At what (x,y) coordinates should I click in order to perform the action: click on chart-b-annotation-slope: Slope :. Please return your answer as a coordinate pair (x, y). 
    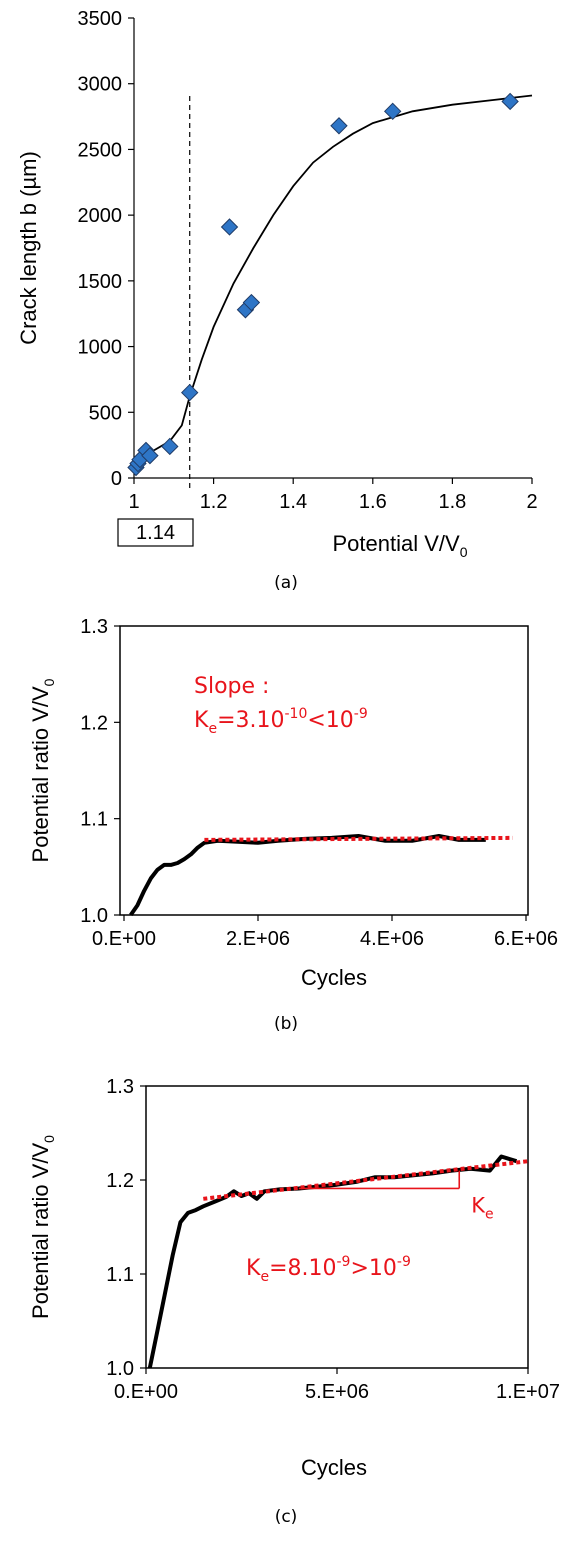
    Looking at the image, I should click on (231, 686).